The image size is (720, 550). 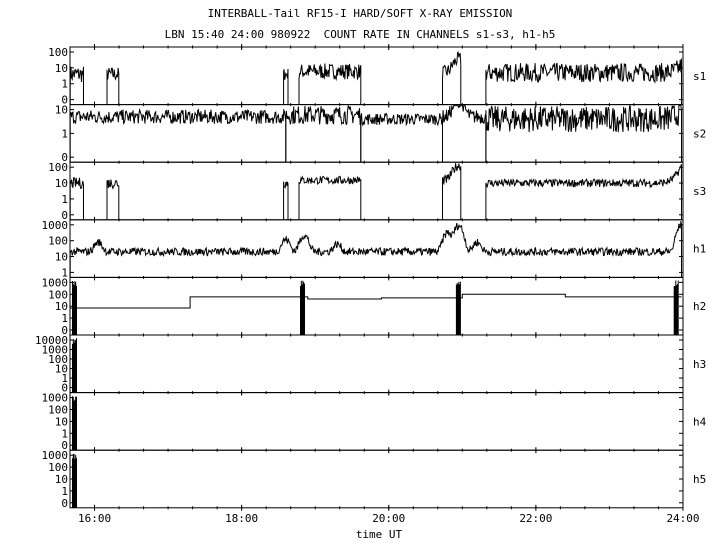 What do you see at coordinates (699, 191) in the screenshot?
I see `panel-label-s3: s3` at bounding box center [699, 191].